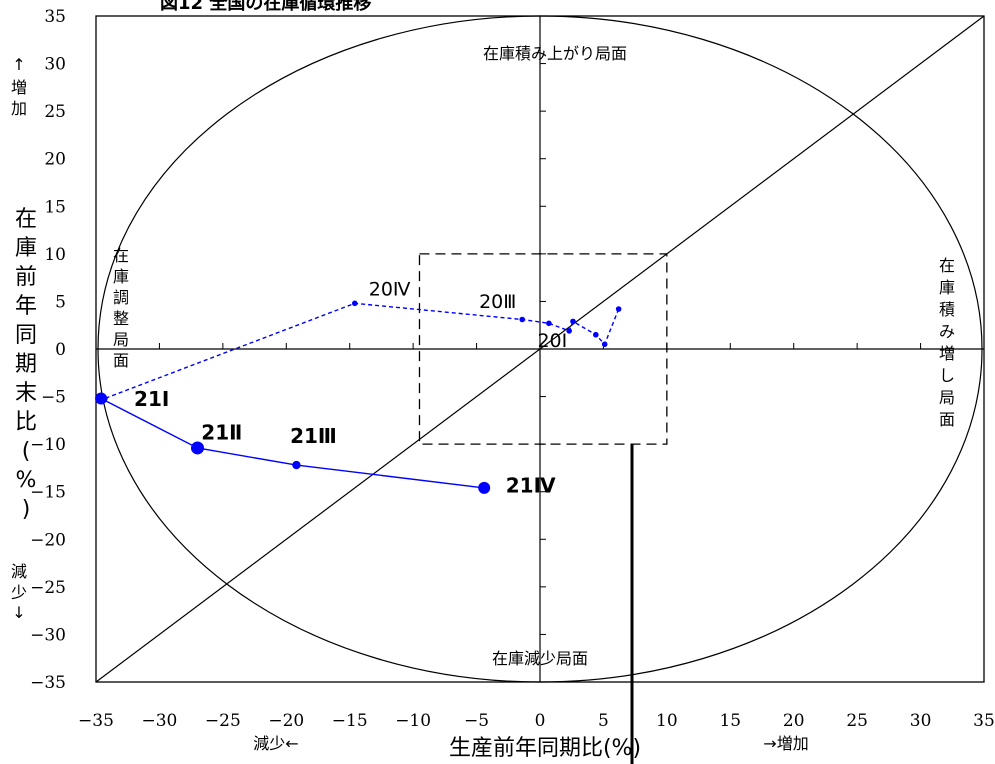 The height and width of the screenshot is (764, 995). I want to click on point-label: 20Ⅳ, so click(390, 290).